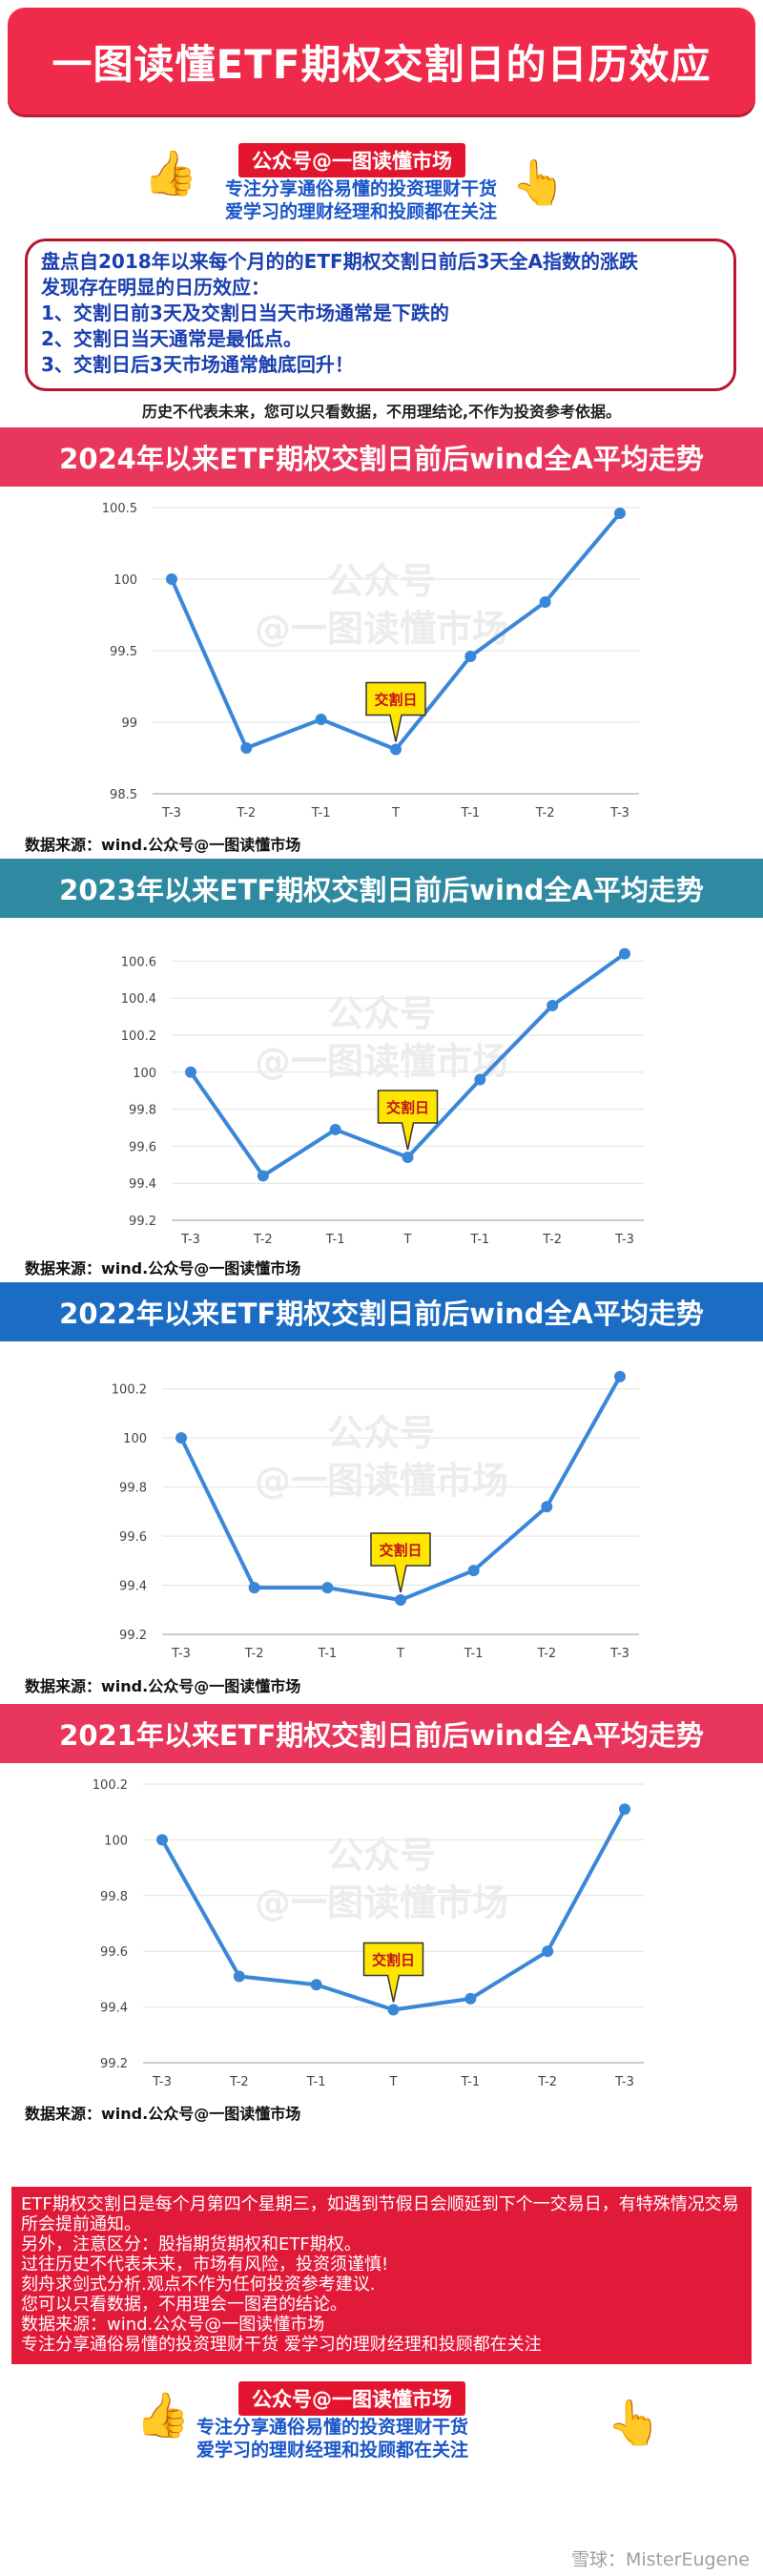 Image resolution: width=763 pixels, height=2576 pixels. What do you see at coordinates (381, 888) in the screenshot?
I see `chart-title-2023: 2023年以来ETF期权交割日前后wind全A平均走势` at bounding box center [381, 888].